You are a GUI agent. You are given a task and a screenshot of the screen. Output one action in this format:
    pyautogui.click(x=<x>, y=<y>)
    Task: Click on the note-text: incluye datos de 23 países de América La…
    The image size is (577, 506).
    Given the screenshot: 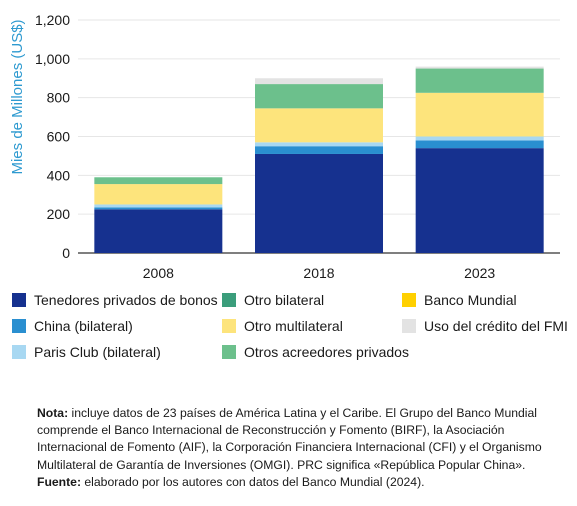 What is the action you would take?
    pyautogui.click(x=289, y=439)
    